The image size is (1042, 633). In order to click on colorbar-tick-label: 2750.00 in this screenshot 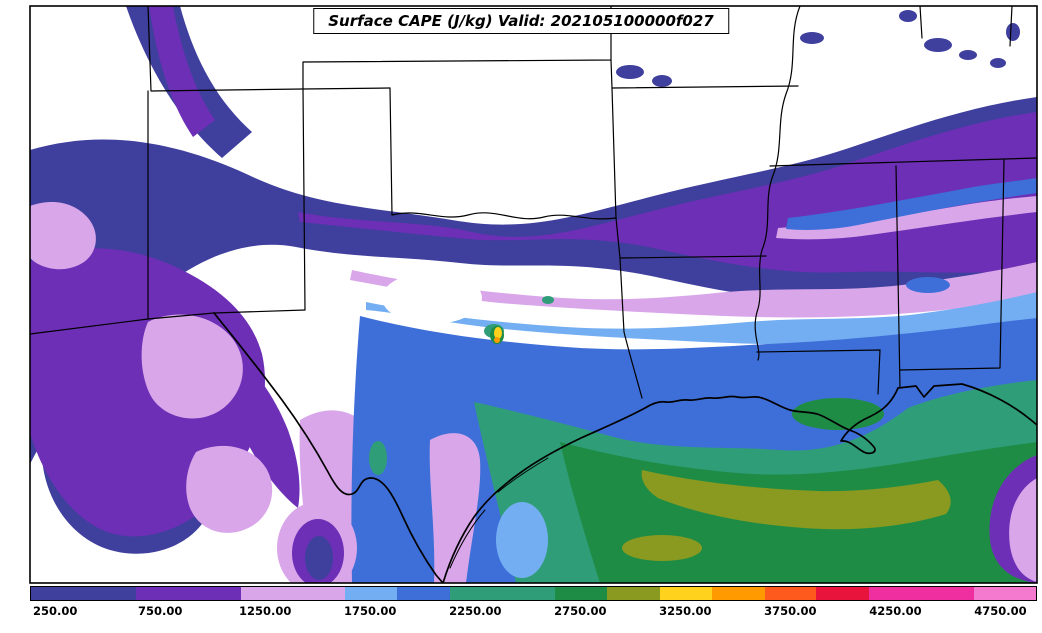, I will do `click(580, 611)`.